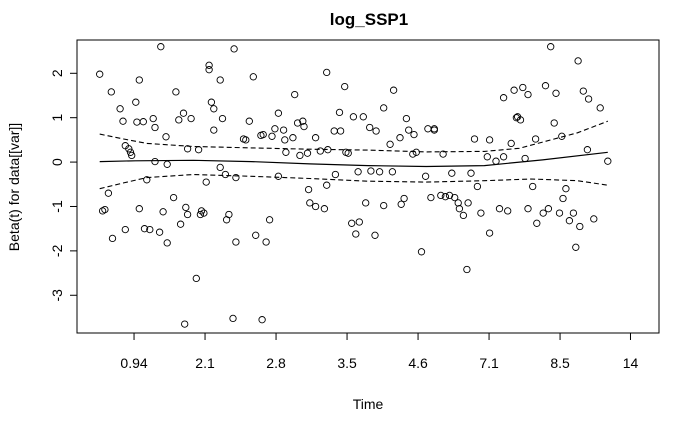  I want to click on x-axis: 0.94 2.1 2.8 3.5 4.6 7.1 8.5 14, so click(379, 352).